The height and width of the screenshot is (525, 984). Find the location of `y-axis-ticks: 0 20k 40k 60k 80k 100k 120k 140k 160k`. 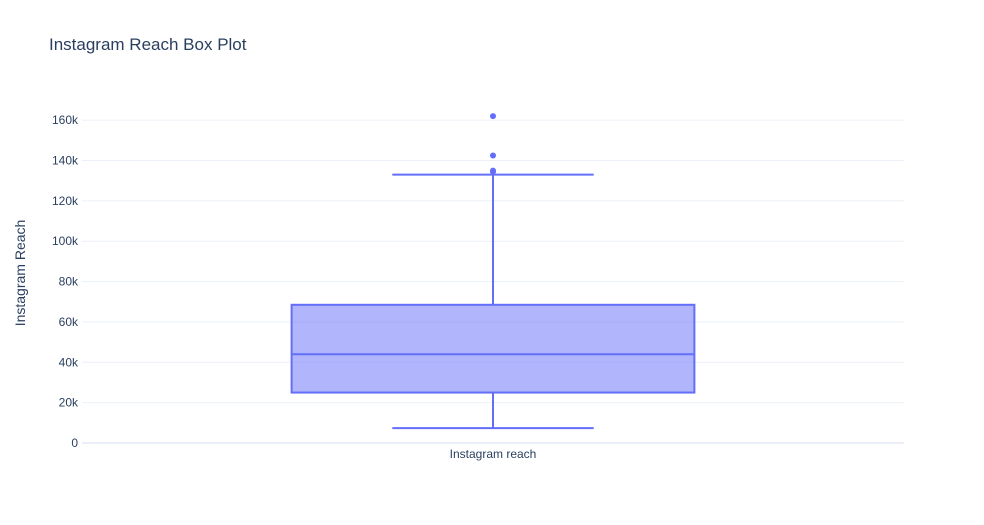

y-axis-ticks: 0 20k 40k 60k 80k 100k 120k 140k 160k is located at coordinates (65, 281).